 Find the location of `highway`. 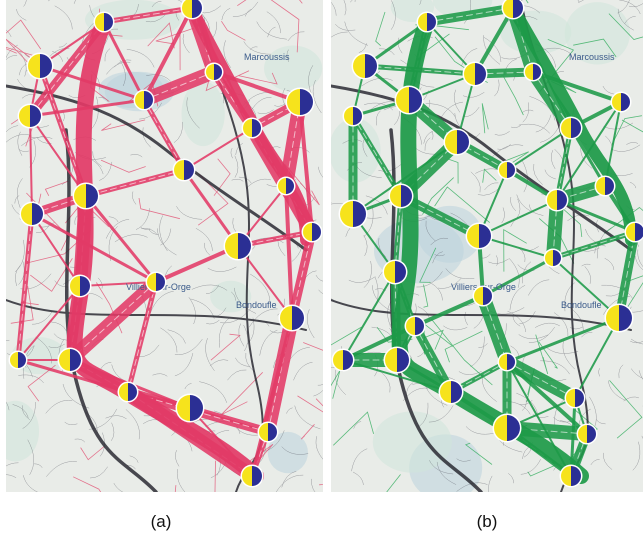

highway is located at coordinates (482, 168).